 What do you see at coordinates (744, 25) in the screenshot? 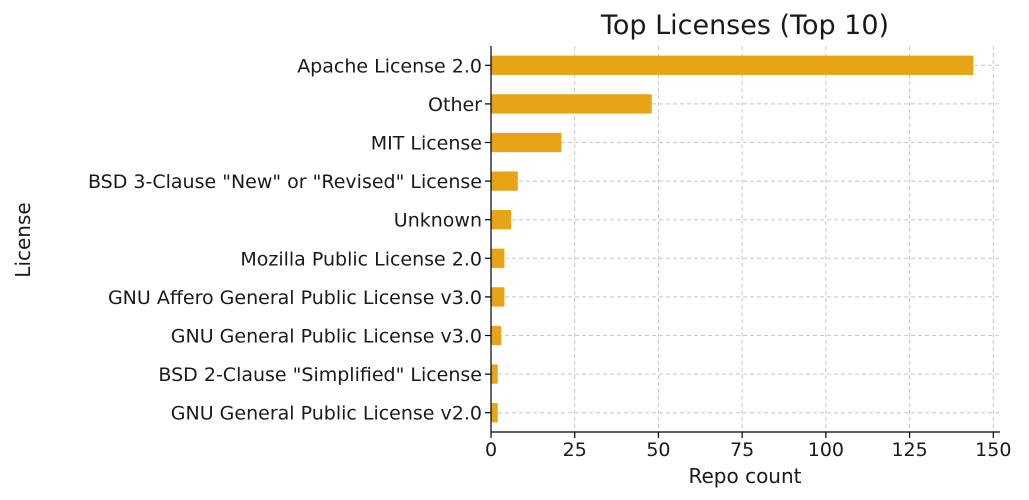
I see `chart-title: Top Licenses (Top 10)` at bounding box center [744, 25].